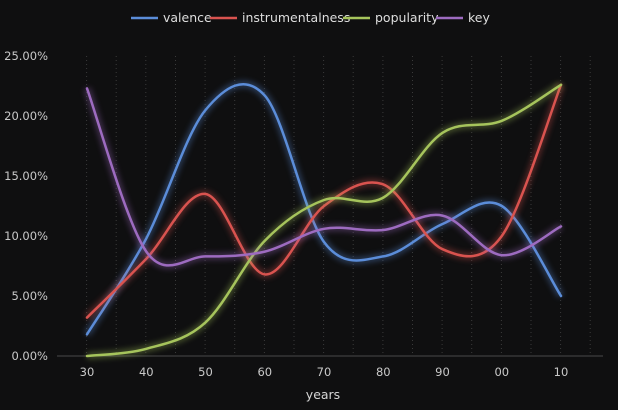 Image resolution: width=618 pixels, height=410 pixels. I want to click on x-tick-label: 50, so click(205, 372).